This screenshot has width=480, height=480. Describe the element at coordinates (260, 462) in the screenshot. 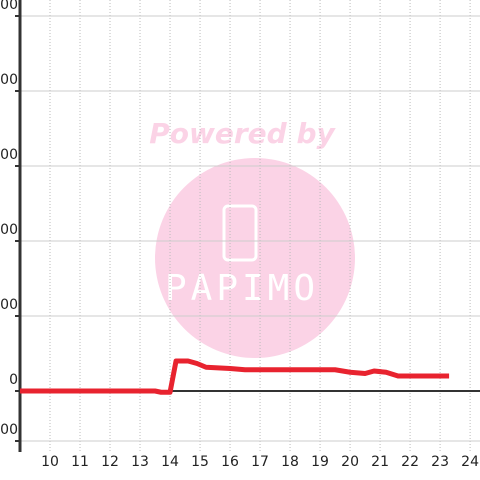

I see `x-tick-label: 17` at that location.